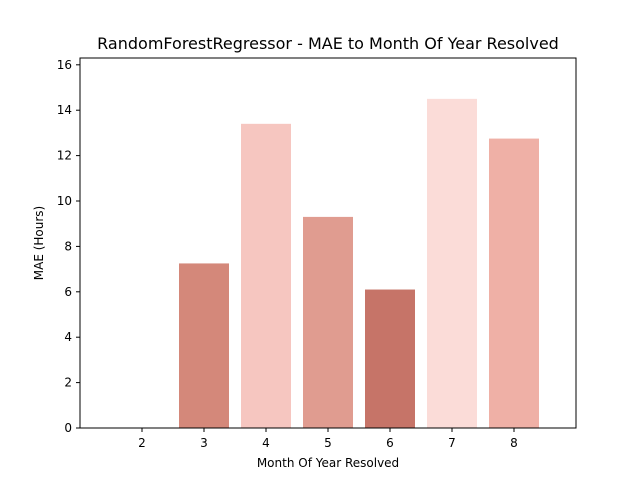 The image size is (640, 480). What do you see at coordinates (64, 65) in the screenshot?
I see `y-tick-label: 16` at bounding box center [64, 65].